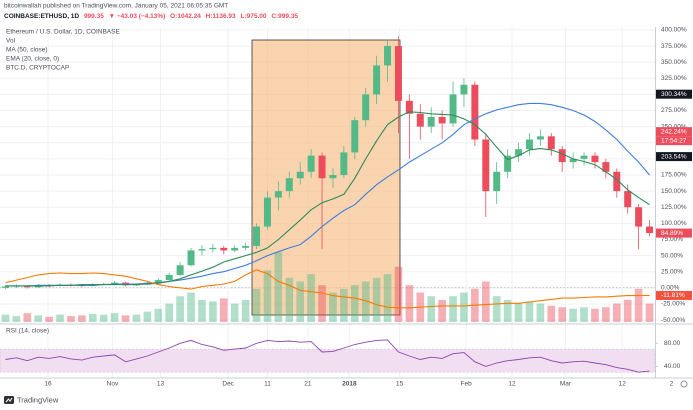 The width and height of the screenshot is (693, 410). I want to click on y-tick-label: 150.00%, so click(674, 191).